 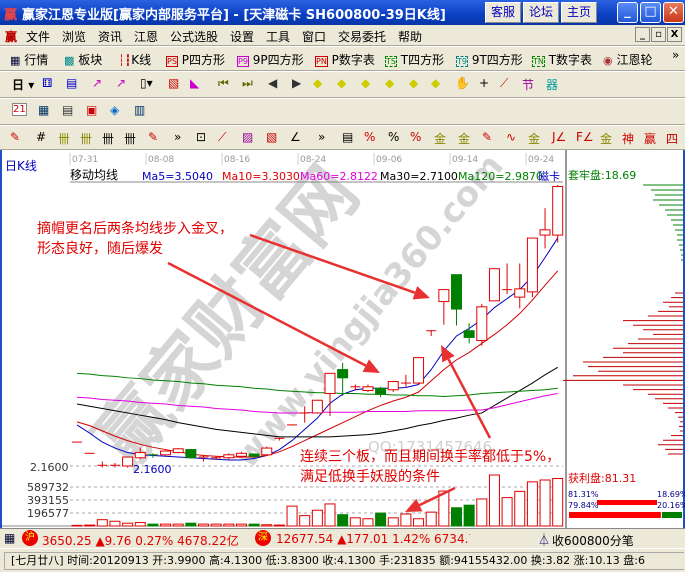 I want to click on menu-gann: 江恩, so click(x=146, y=37).